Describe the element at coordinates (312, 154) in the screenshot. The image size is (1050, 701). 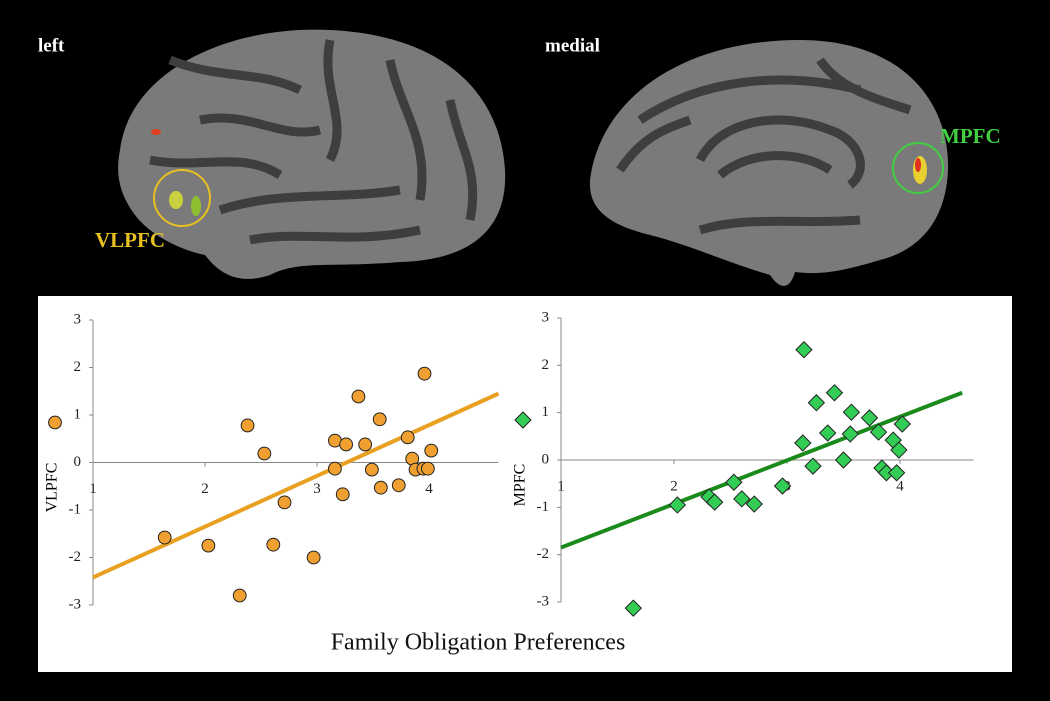
I see `brain-left` at that location.